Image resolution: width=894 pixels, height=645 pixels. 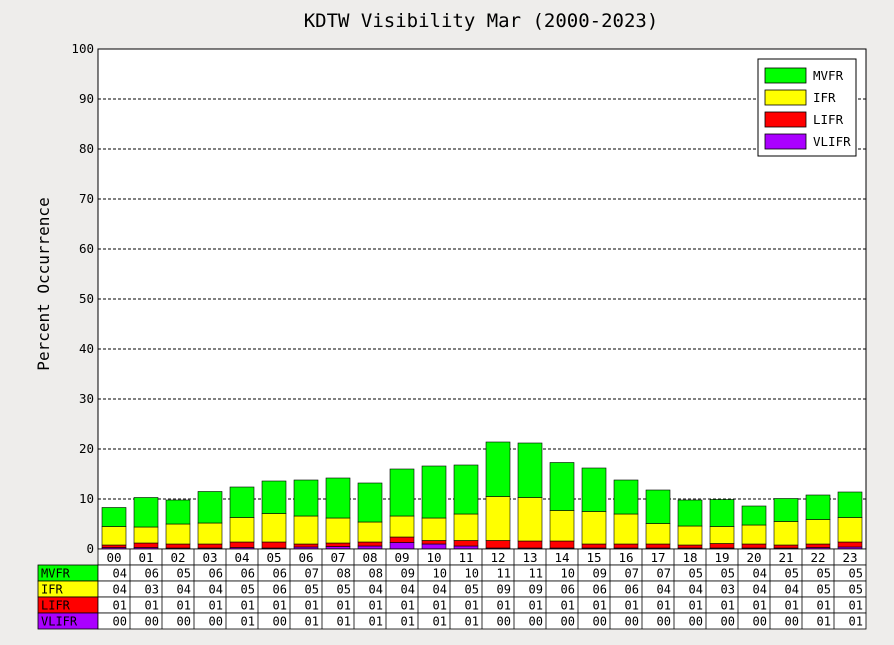 What do you see at coordinates (145, 557) in the screenshot?
I see `x-tick-label: 01` at bounding box center [145, 557].